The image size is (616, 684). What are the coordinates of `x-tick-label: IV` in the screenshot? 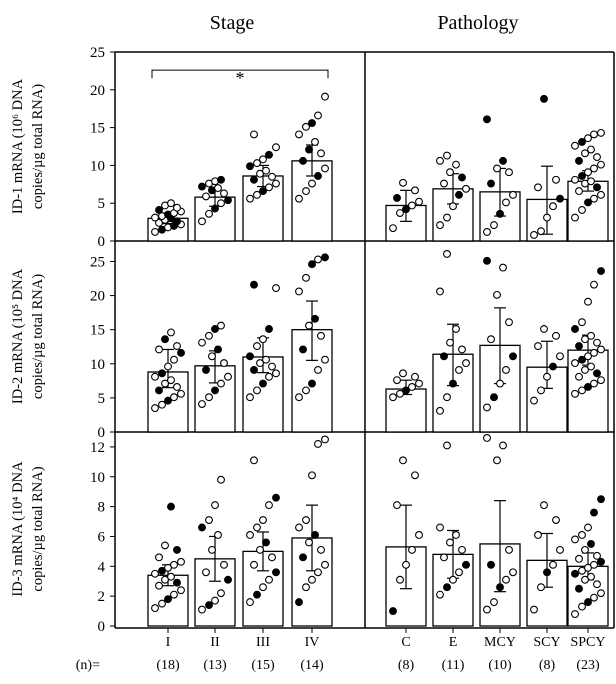 It's located at (312, 642).